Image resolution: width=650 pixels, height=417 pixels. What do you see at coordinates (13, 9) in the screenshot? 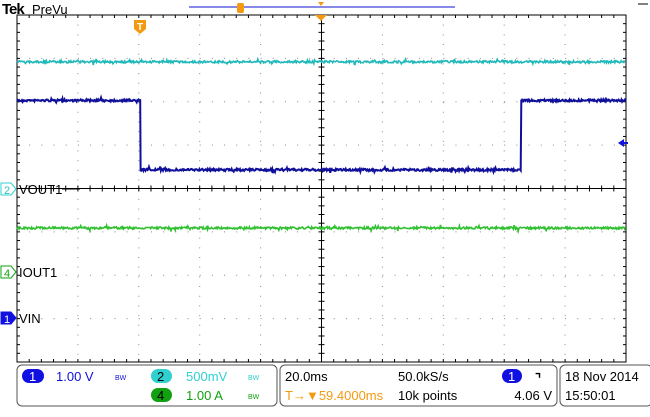
I see `brand-logo: Tek` at bounding box center [13, 9].